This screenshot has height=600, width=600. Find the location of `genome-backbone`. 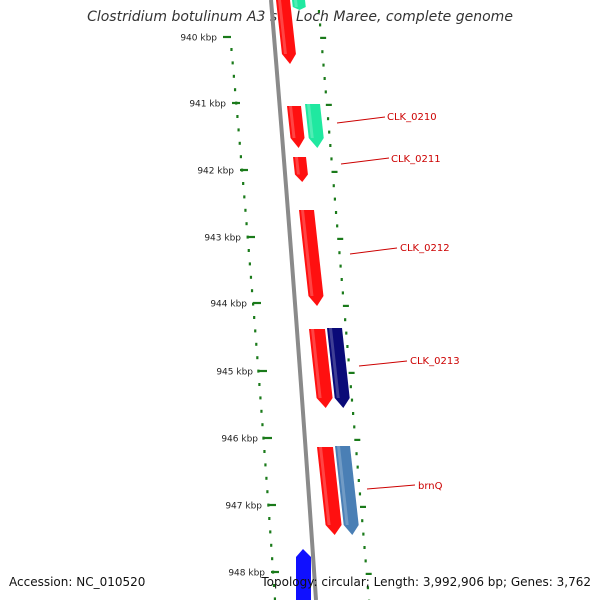

genome-backbone is located at coordinates (293, 300).